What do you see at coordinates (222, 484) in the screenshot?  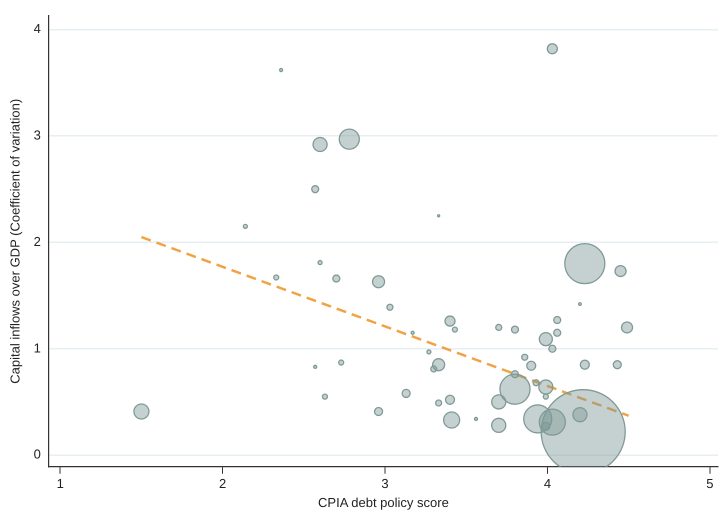 I see `x-tick-label: 2` at bounding box center [222, 484].